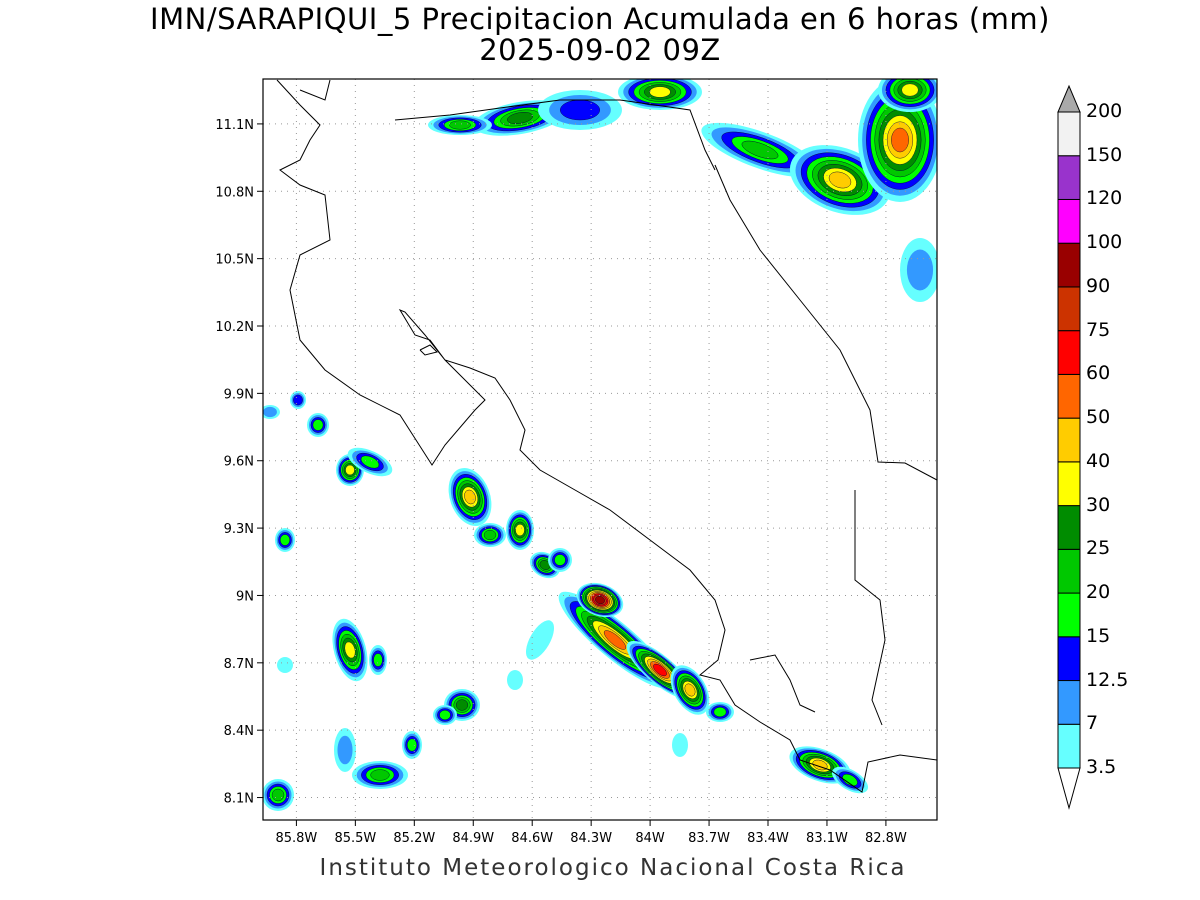 The width and height of the screenshot is (1200, 900). What do you see at coordinates (532, 838) in the screenshot?
I see `lon-tick-label: 84.6W` at bounding box center [532, 838].